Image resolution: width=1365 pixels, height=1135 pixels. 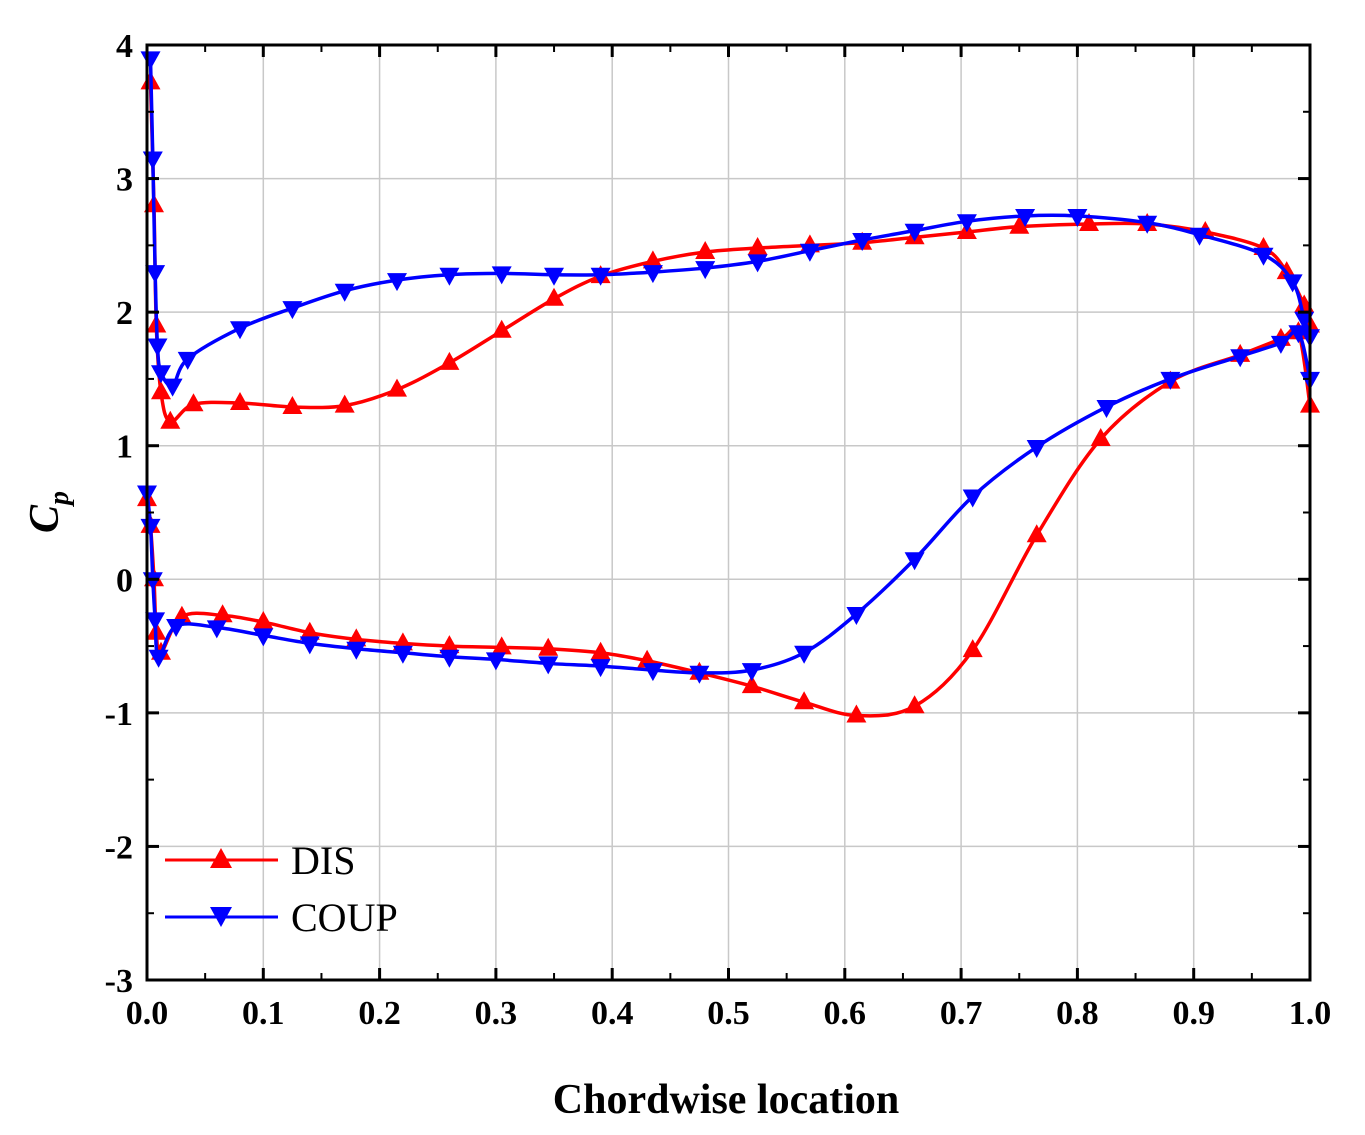 What do you see at coordinates (119, 714) in the screenshot?
I see `y-tick-label: -1` at bounding box center [119, 714].